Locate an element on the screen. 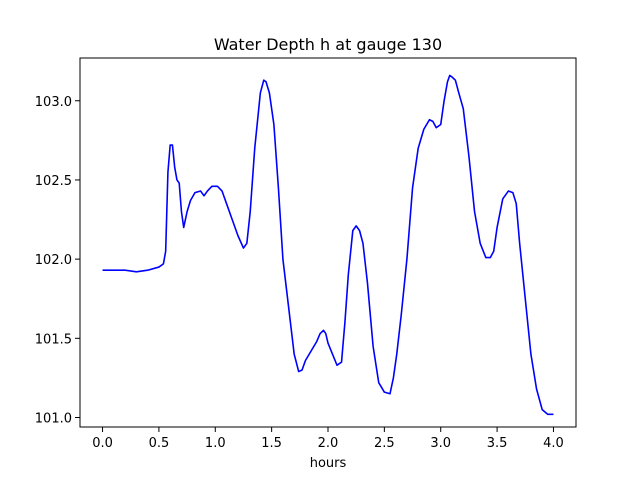 This screenshot has height=480, width=640. x-tick-label: 1.0 is located at coordinates (215, 443).